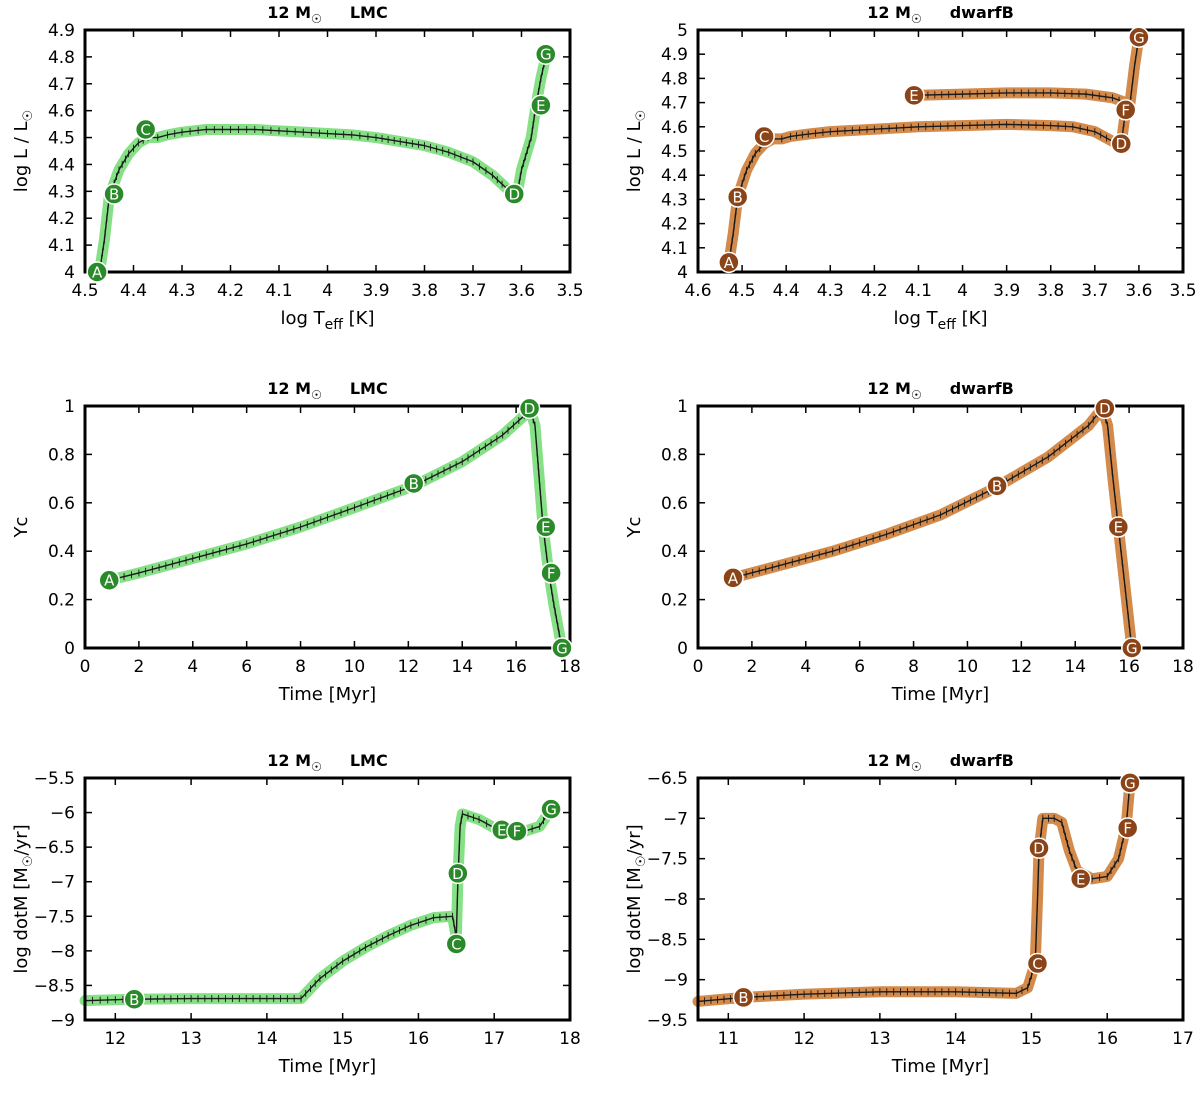  I want to click on phase-marker-label: D, so click(530, 409).